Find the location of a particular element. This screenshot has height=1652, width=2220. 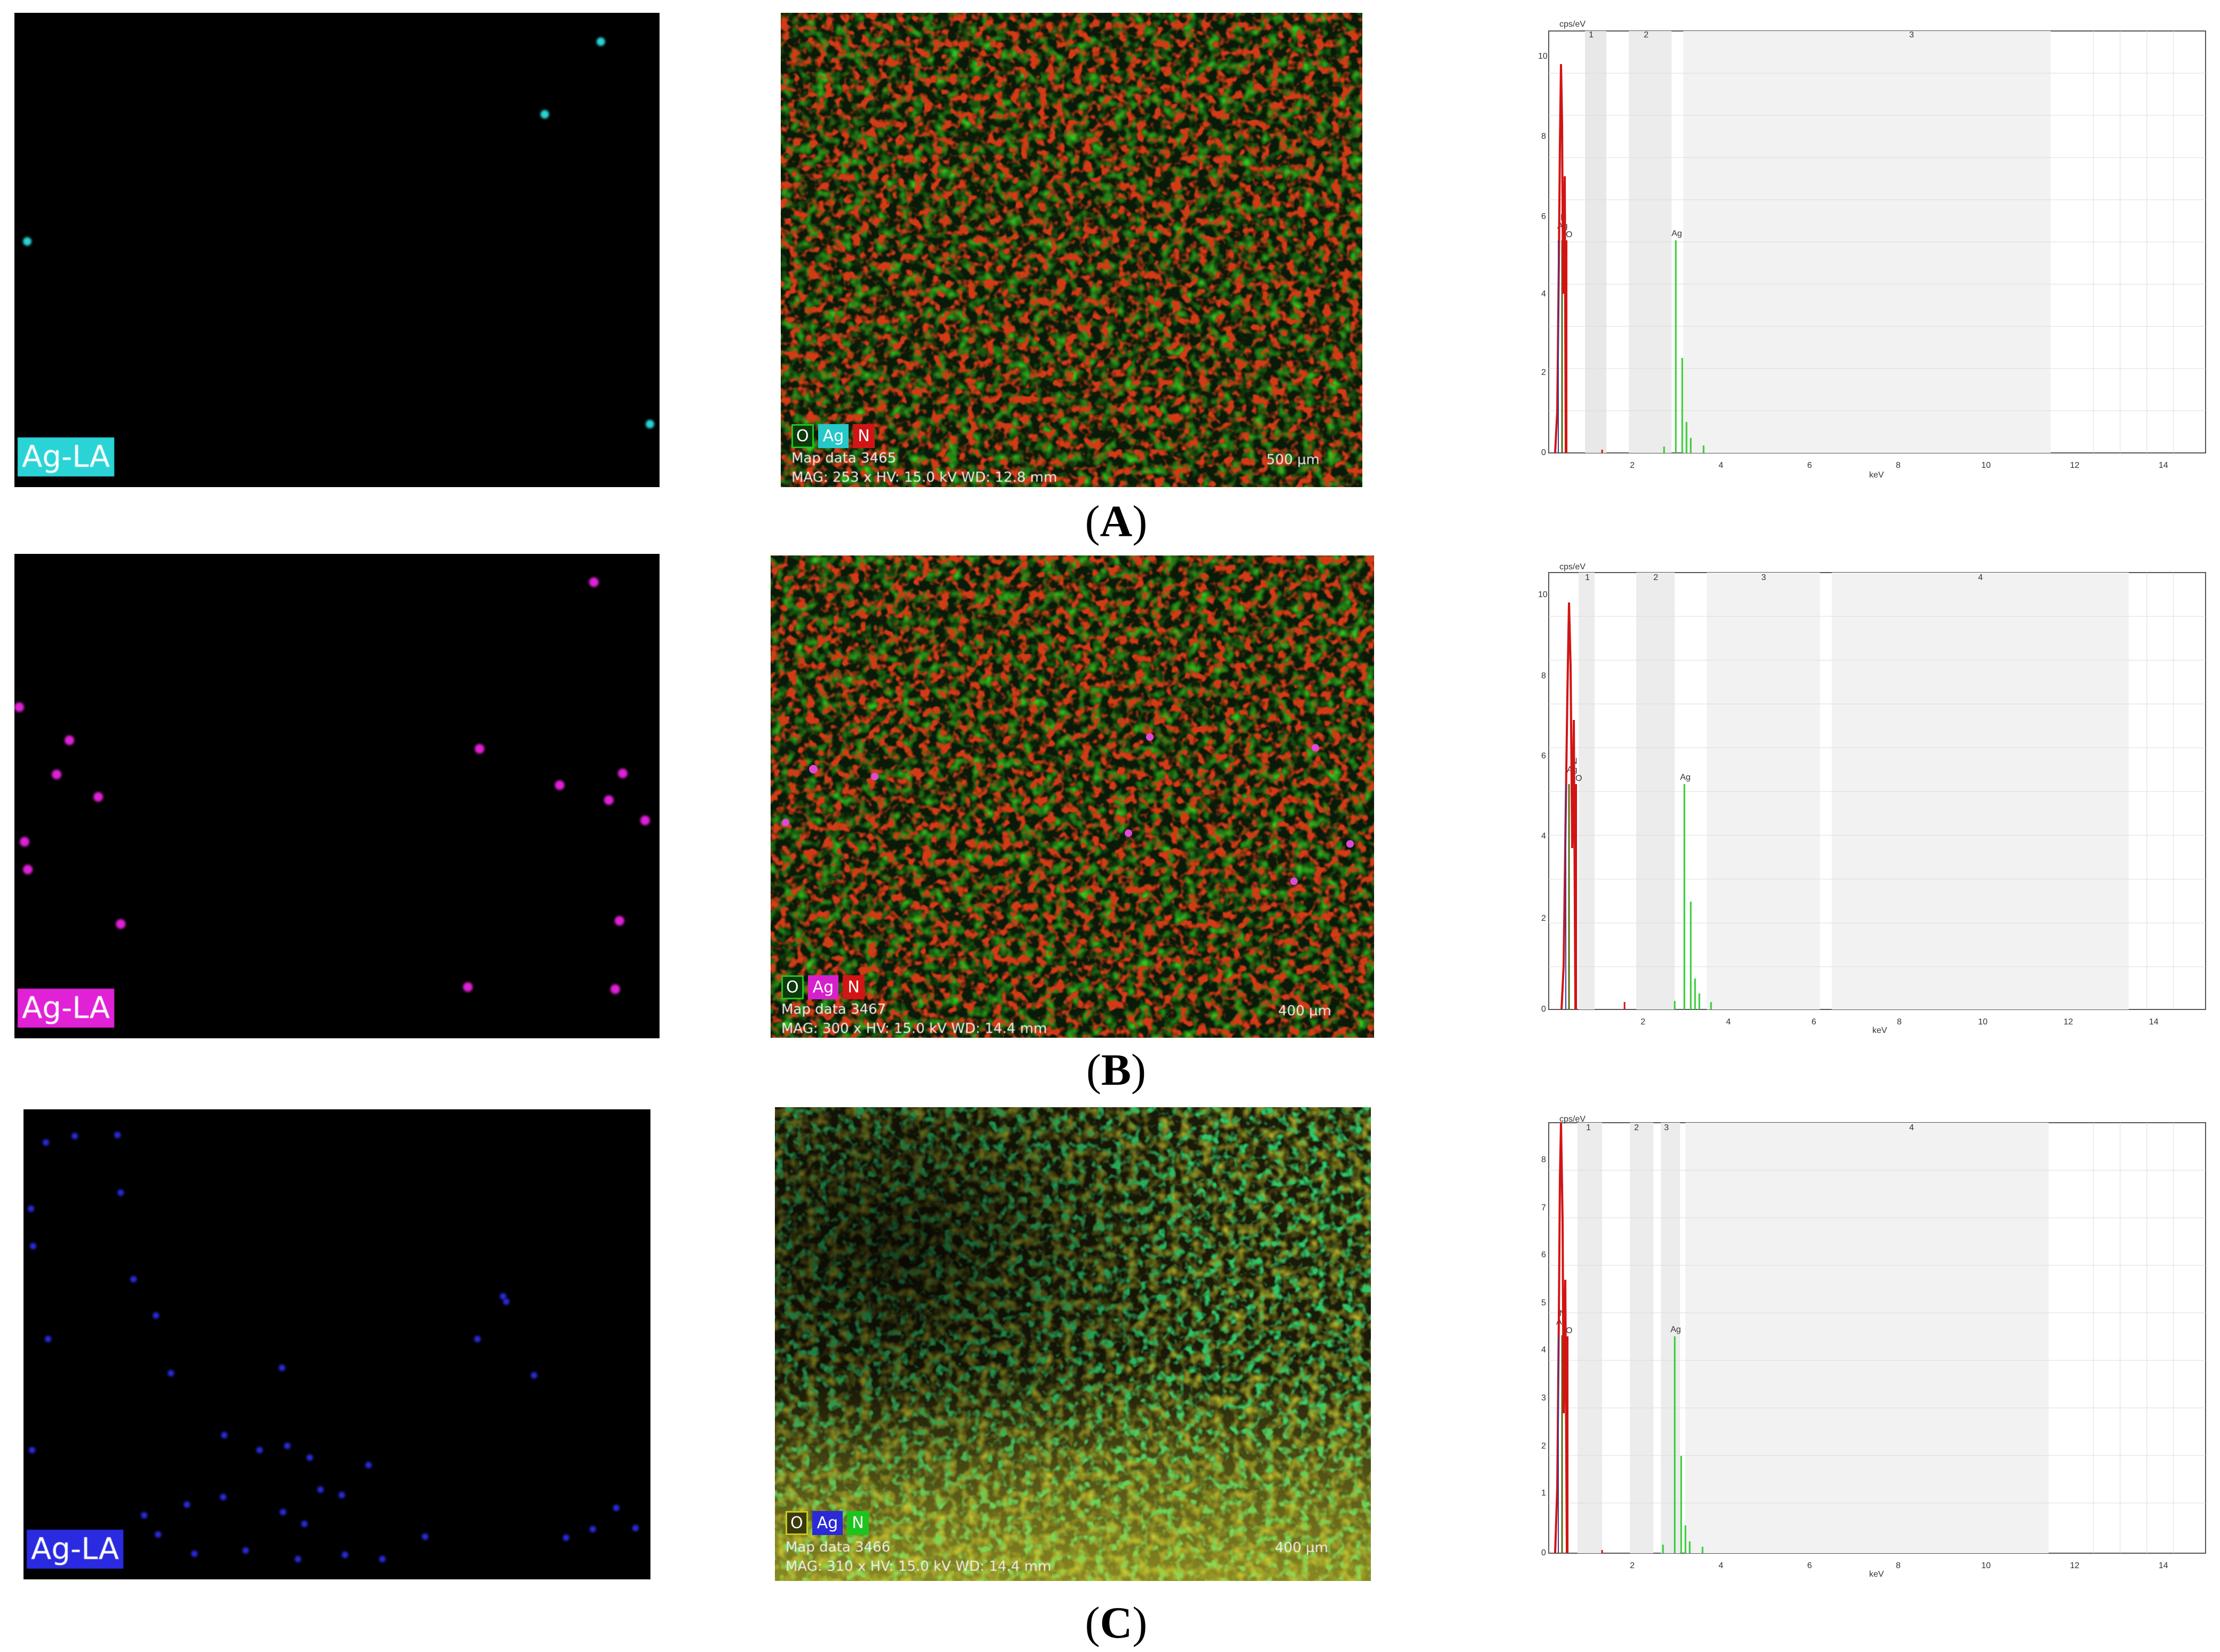

y-tick-b-2: 2 is located at coordinates (1544, 918).